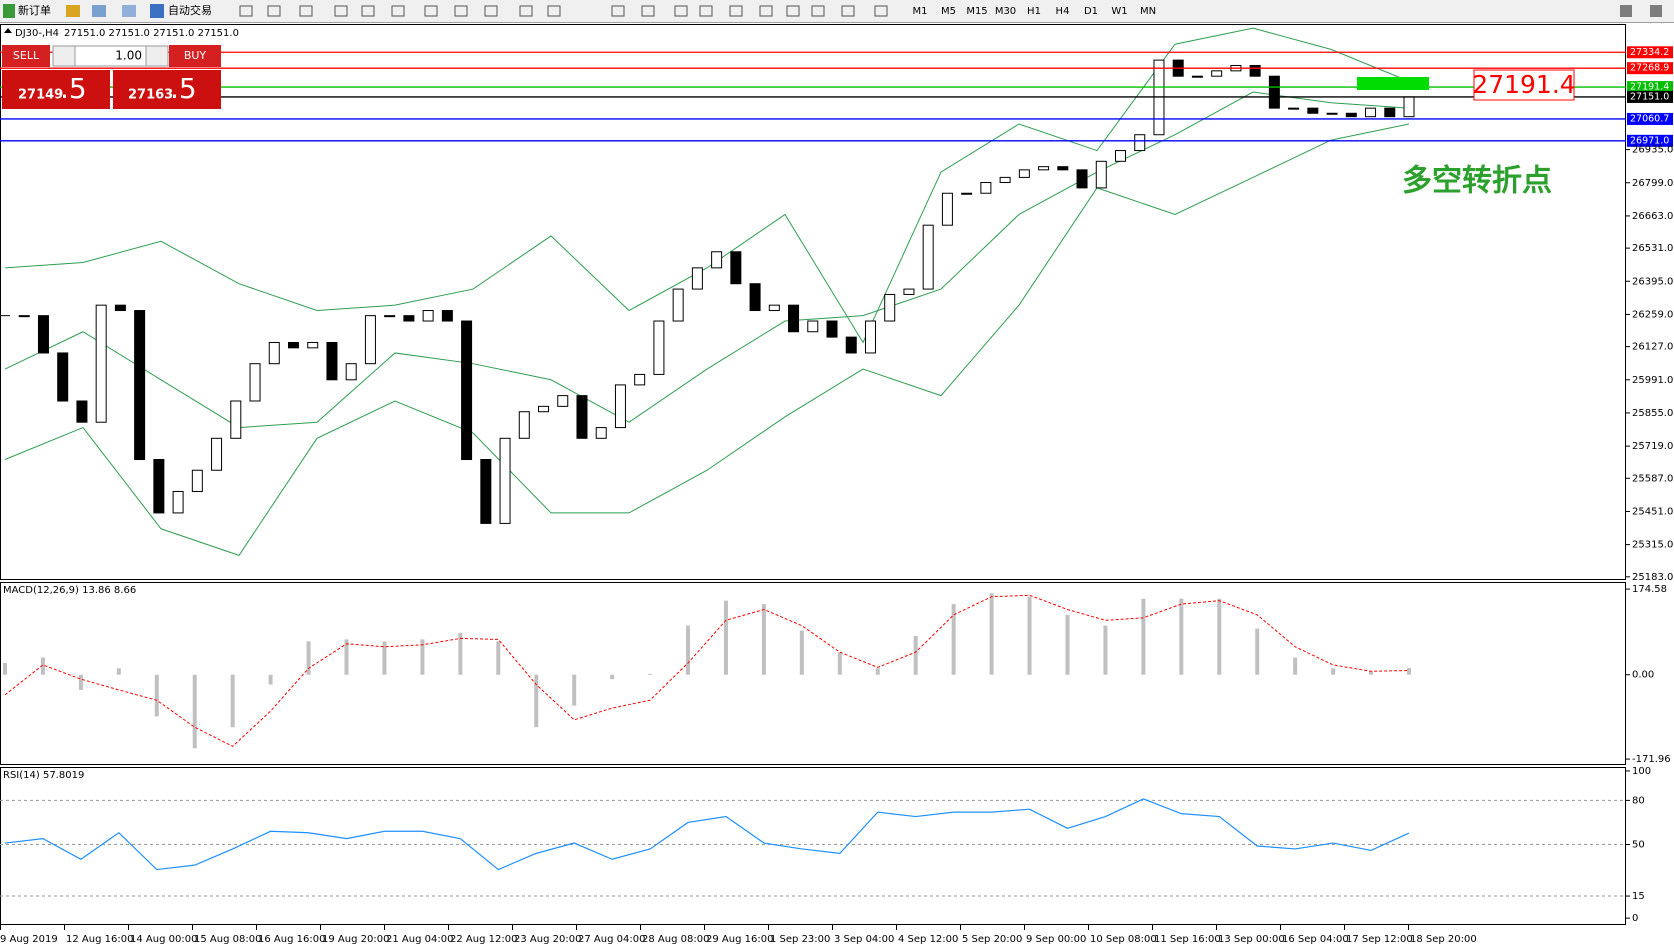 This screenshot has width=1674, height=949. What do you see at coordinates (157, 11) in the screenshot?
I see `auto-trading-icon` at bounding box center [157, 11].